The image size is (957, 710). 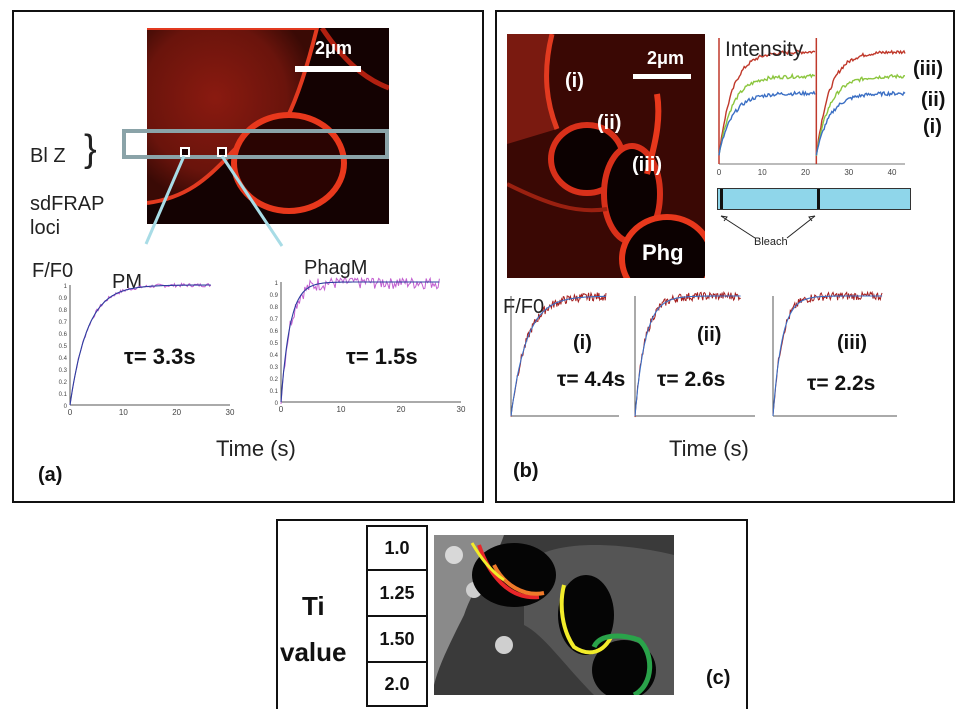 What do you see at coordinates (892, 172) in the screenshot?
I see `x-tick-label: 40` at bounding box center [892, 172].